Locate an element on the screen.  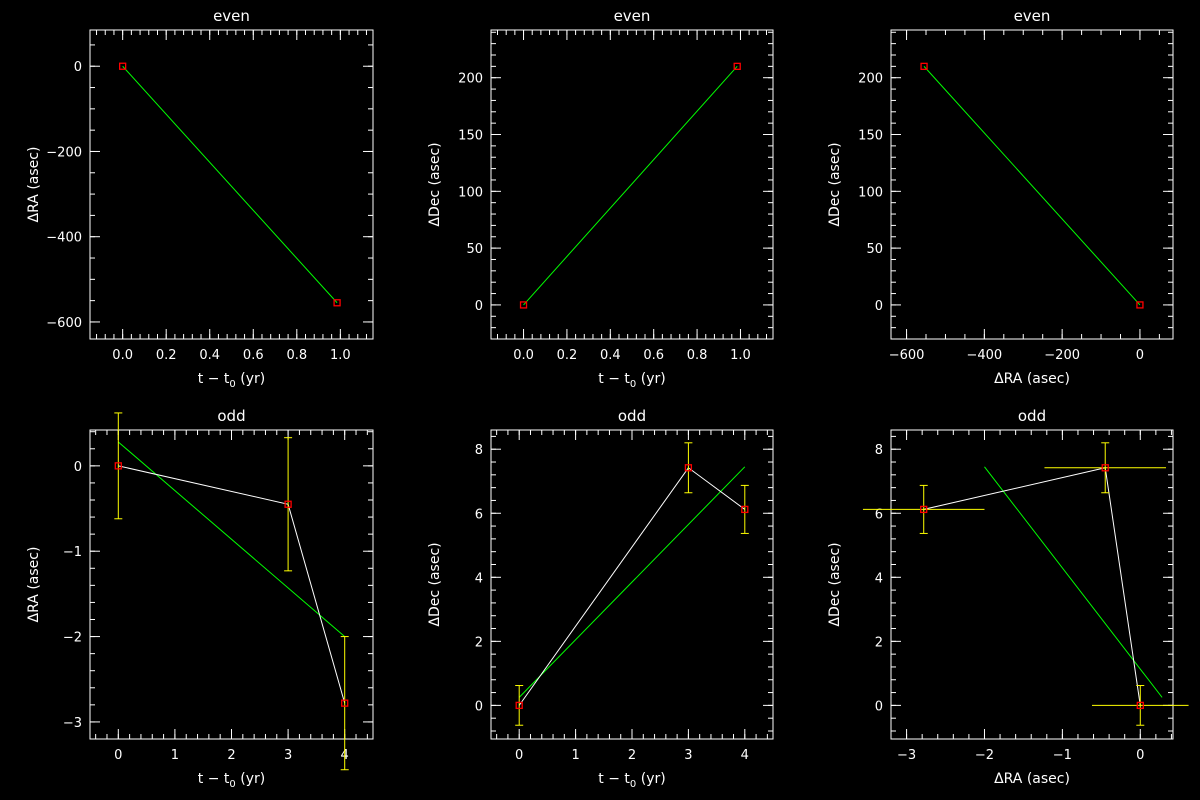
x-tick-label: 0.2 is located at coordinates (166, 355).